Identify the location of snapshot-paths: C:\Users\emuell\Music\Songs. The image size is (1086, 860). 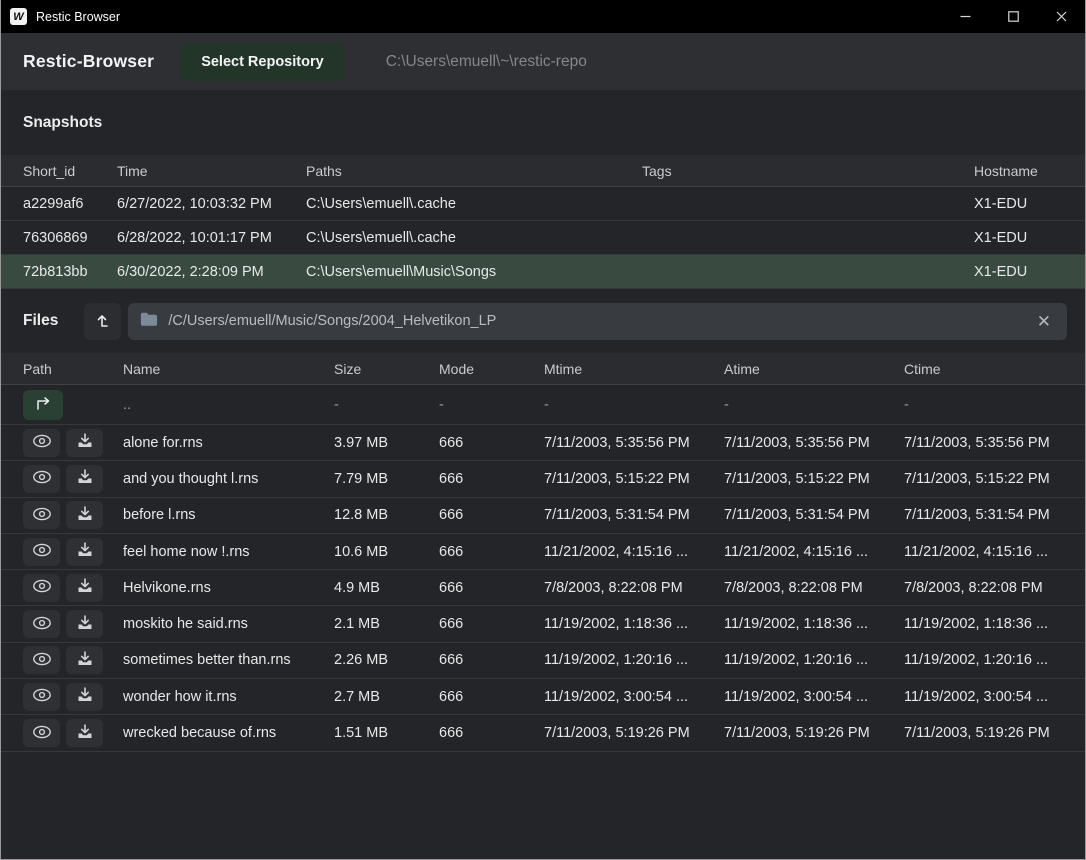
(401, 271).